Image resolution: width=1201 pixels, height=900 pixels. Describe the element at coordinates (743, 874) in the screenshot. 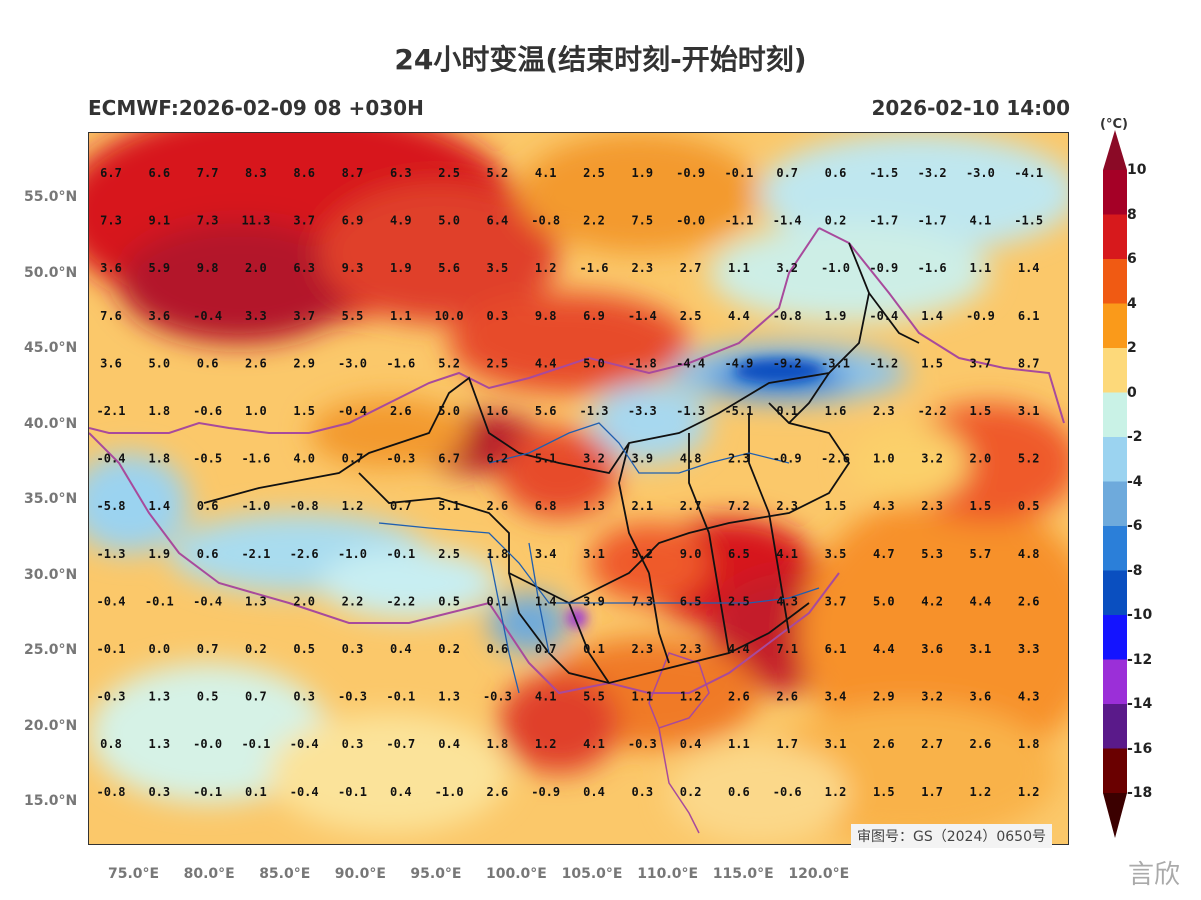

I see `longitude-tick-label: 115.0°E` at that location.